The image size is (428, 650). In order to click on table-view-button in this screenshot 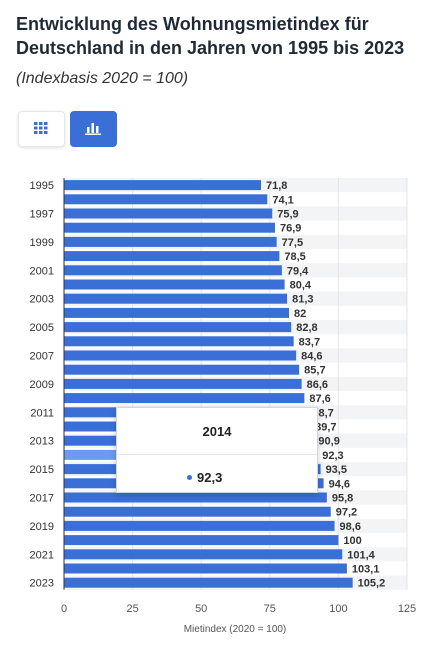, I will do `click(41, 129)`.